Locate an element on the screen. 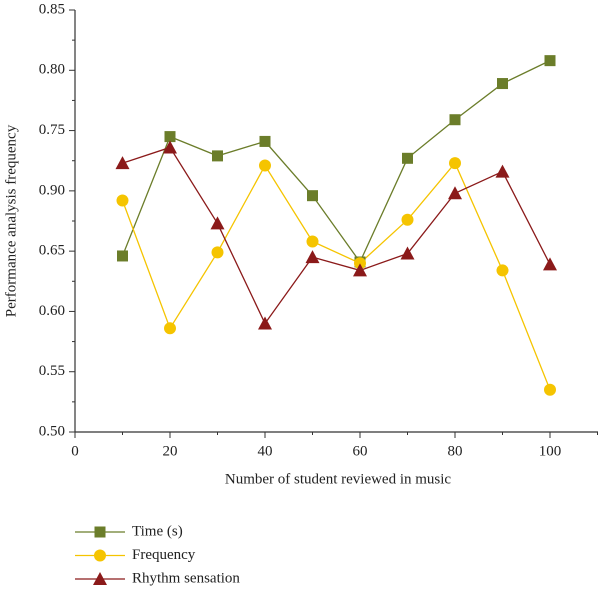 Image resolution: width=600 pixels, height=594 pixels. legend-label: Frequency is located at coordinates (164, 555).